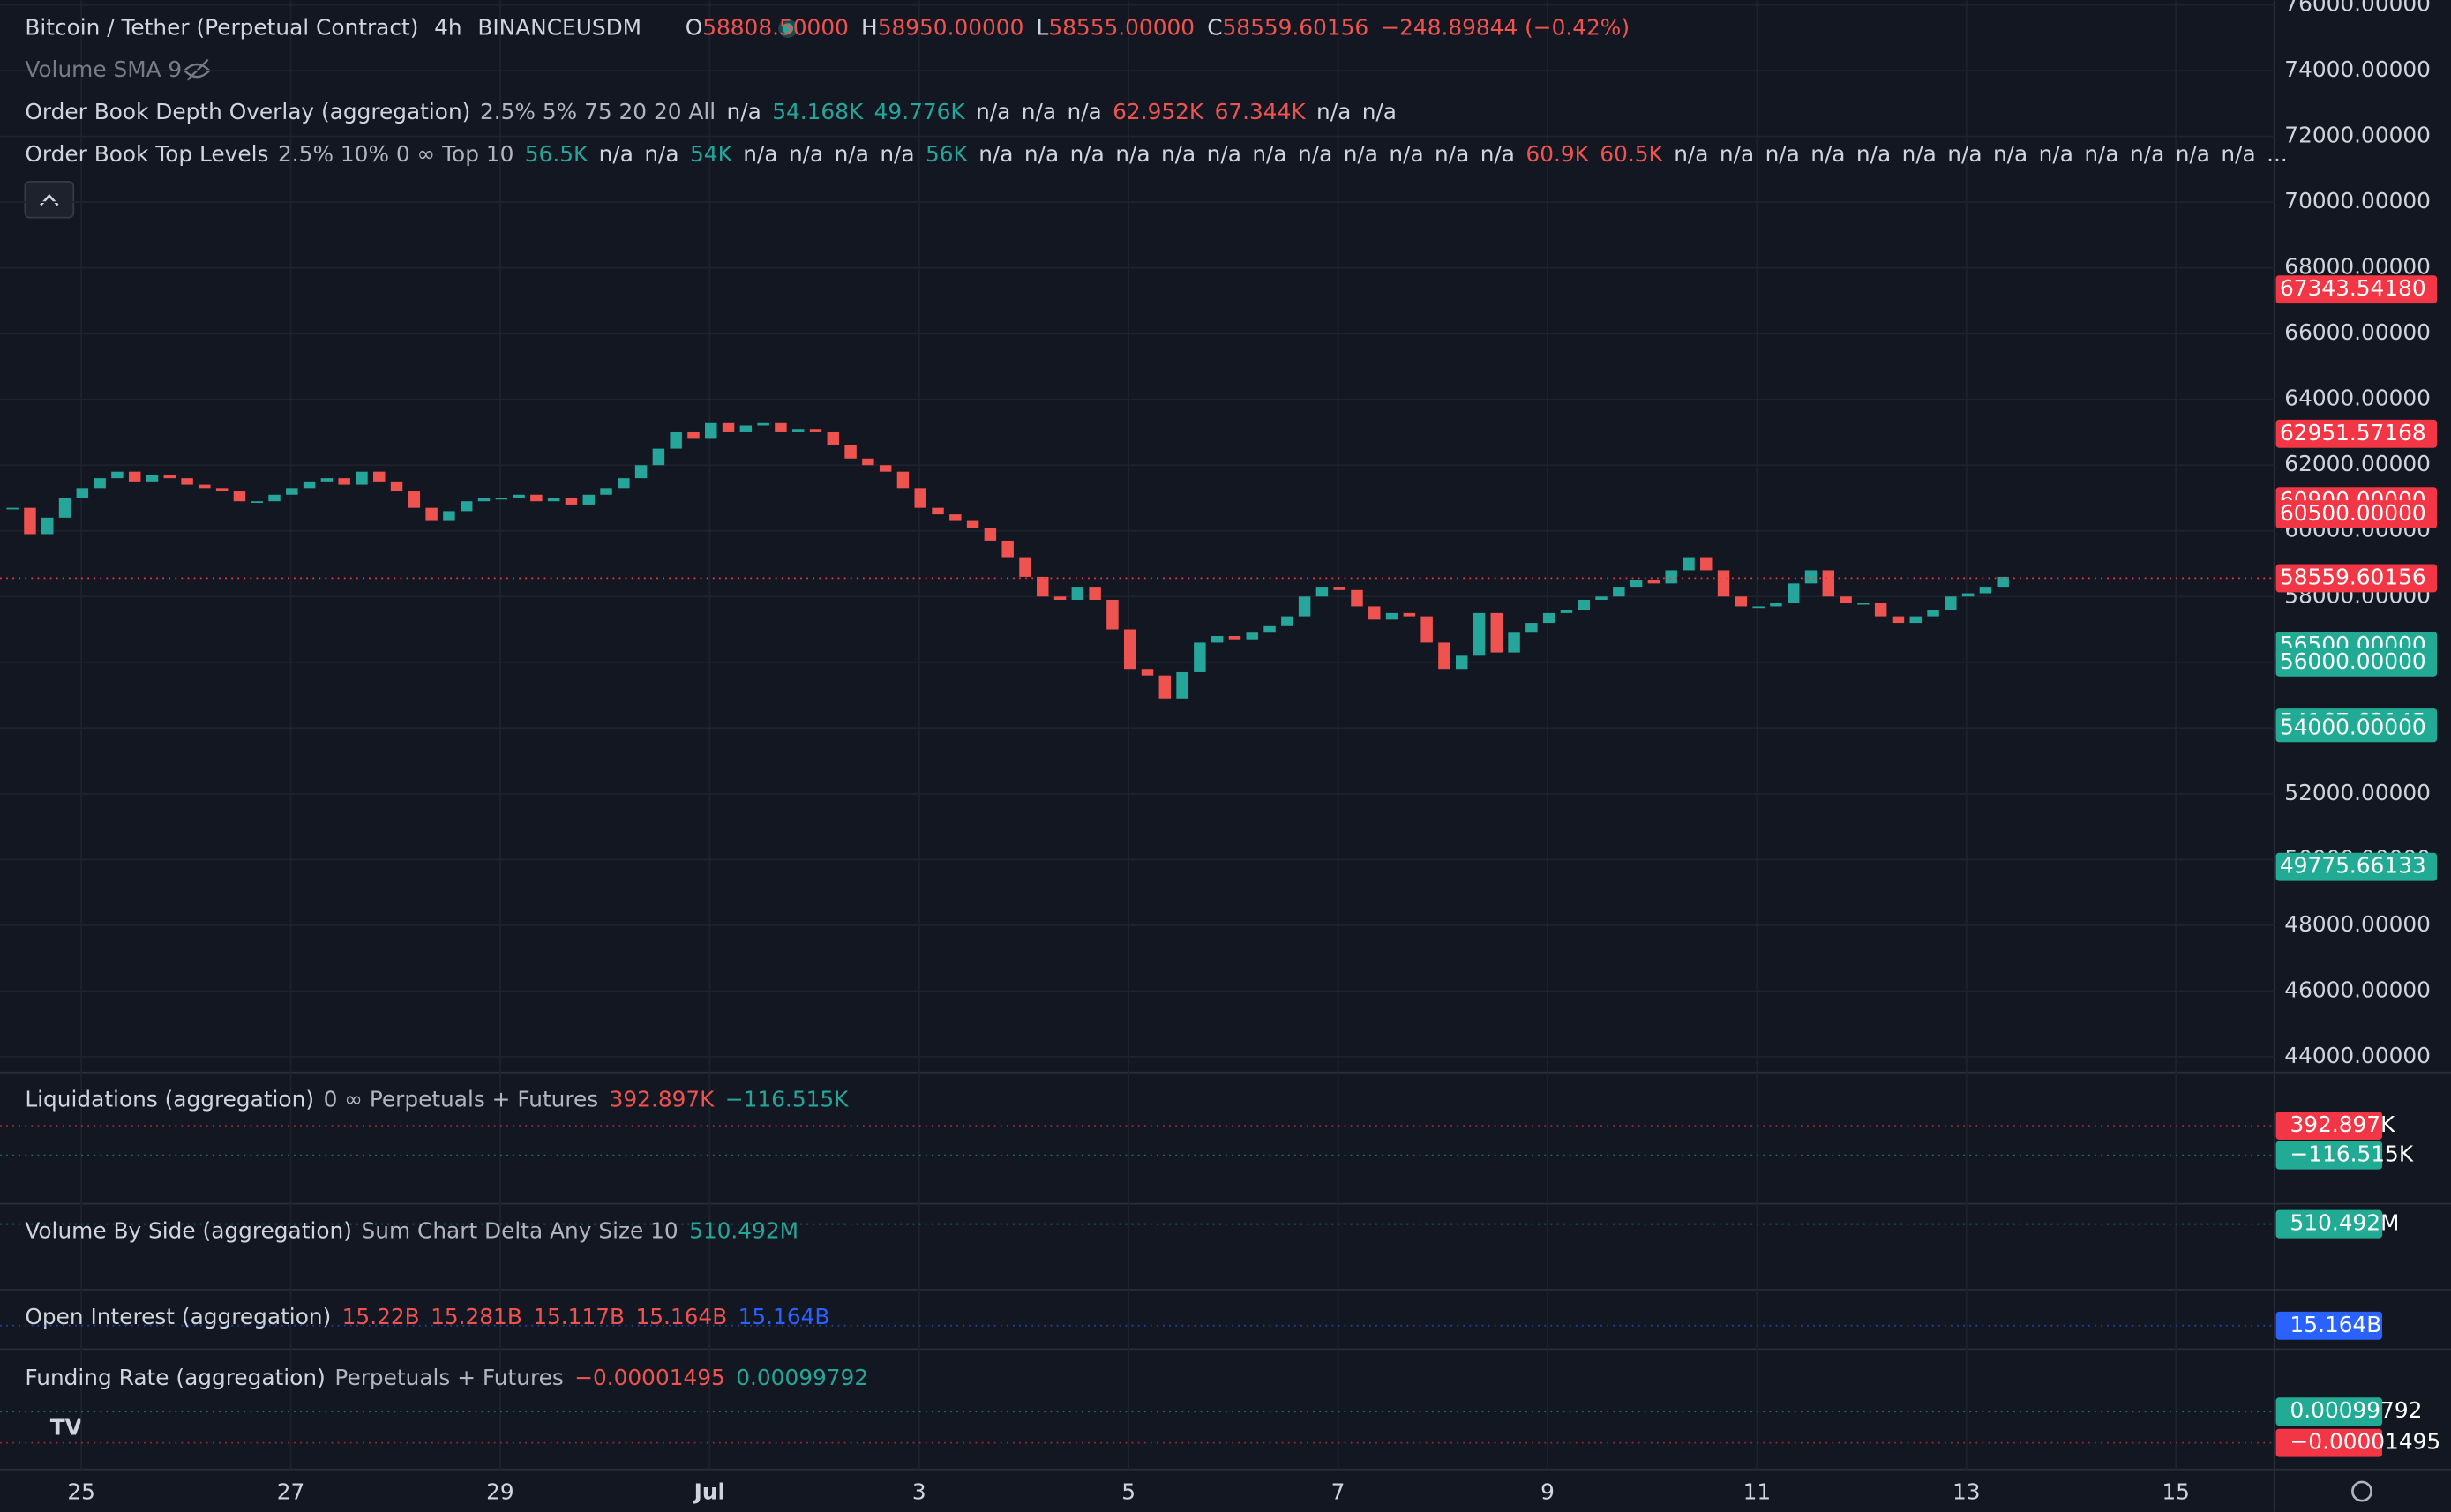 The image size is (2451, 1512). What do you see at coordinates (2357, 8) in the screenshot?
I see `y-tick-label: 76000.00000` at bounding box center [2357, 8].